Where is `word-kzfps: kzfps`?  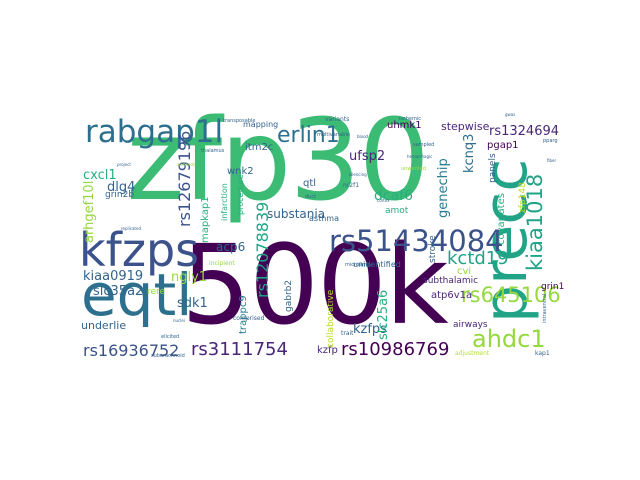 word-kzfps: kzfps is located at coordinates (370, 329).